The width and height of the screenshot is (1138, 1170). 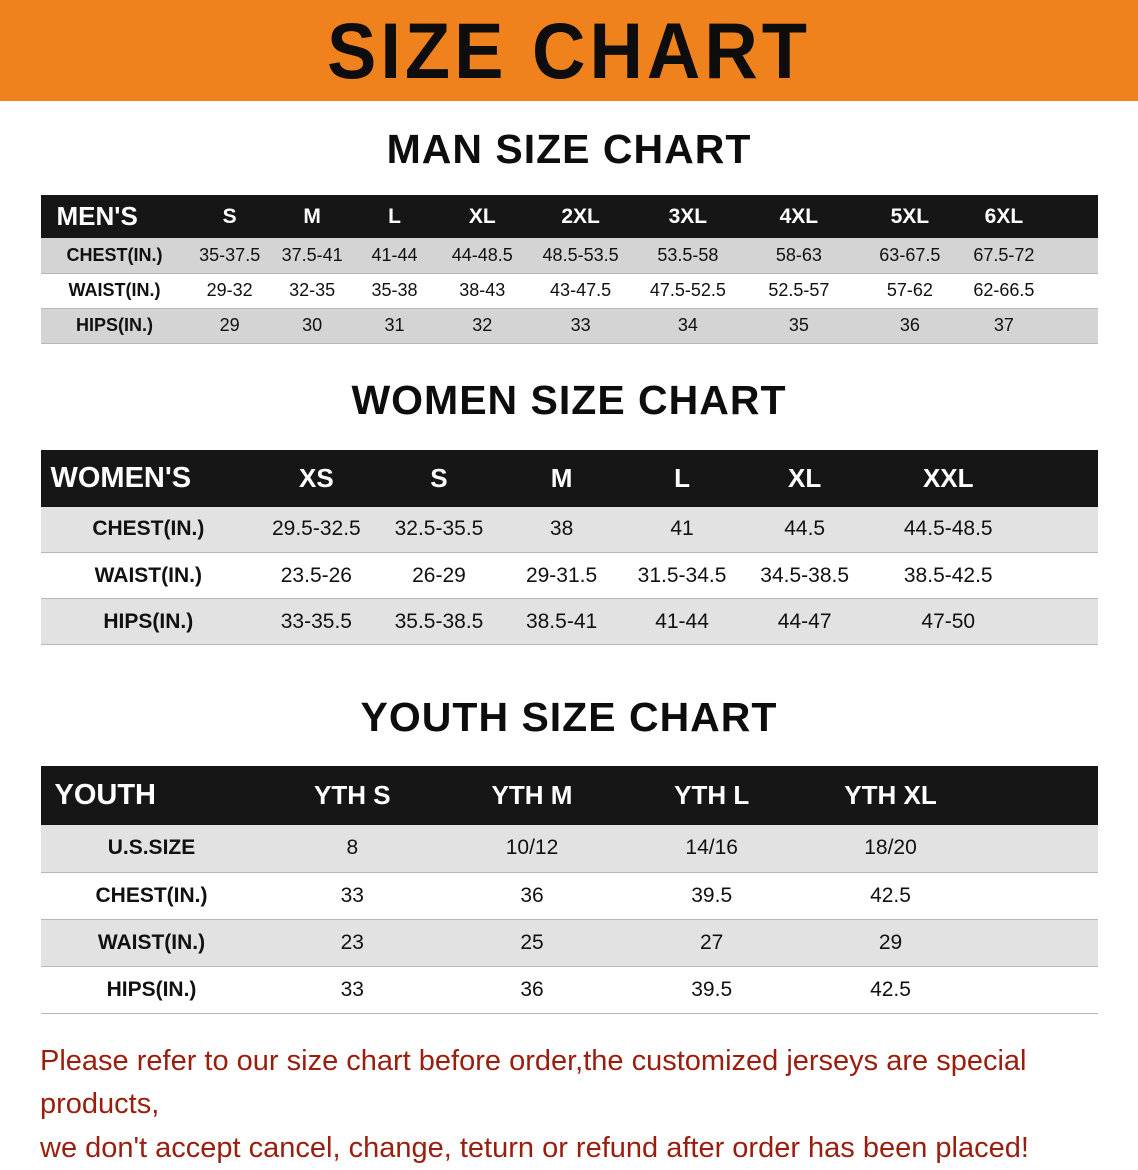 I want to click on men-table-title: MEN'S, so click(x=115, y=216).